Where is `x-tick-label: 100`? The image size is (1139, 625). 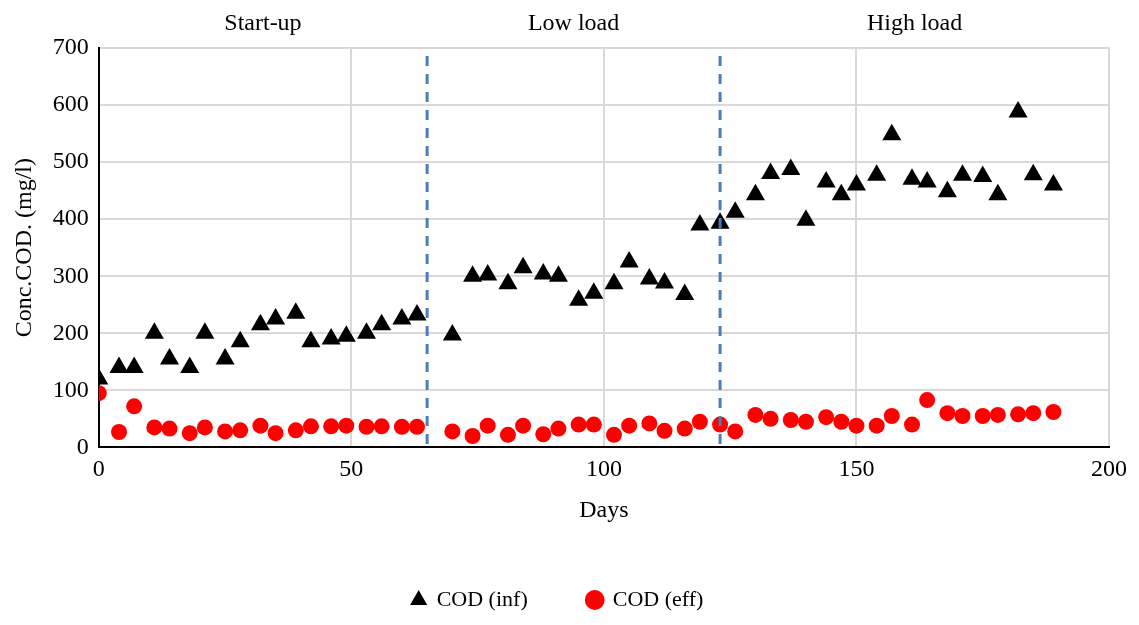
x-tick-label: 100 is located at coordinates (603, 468).